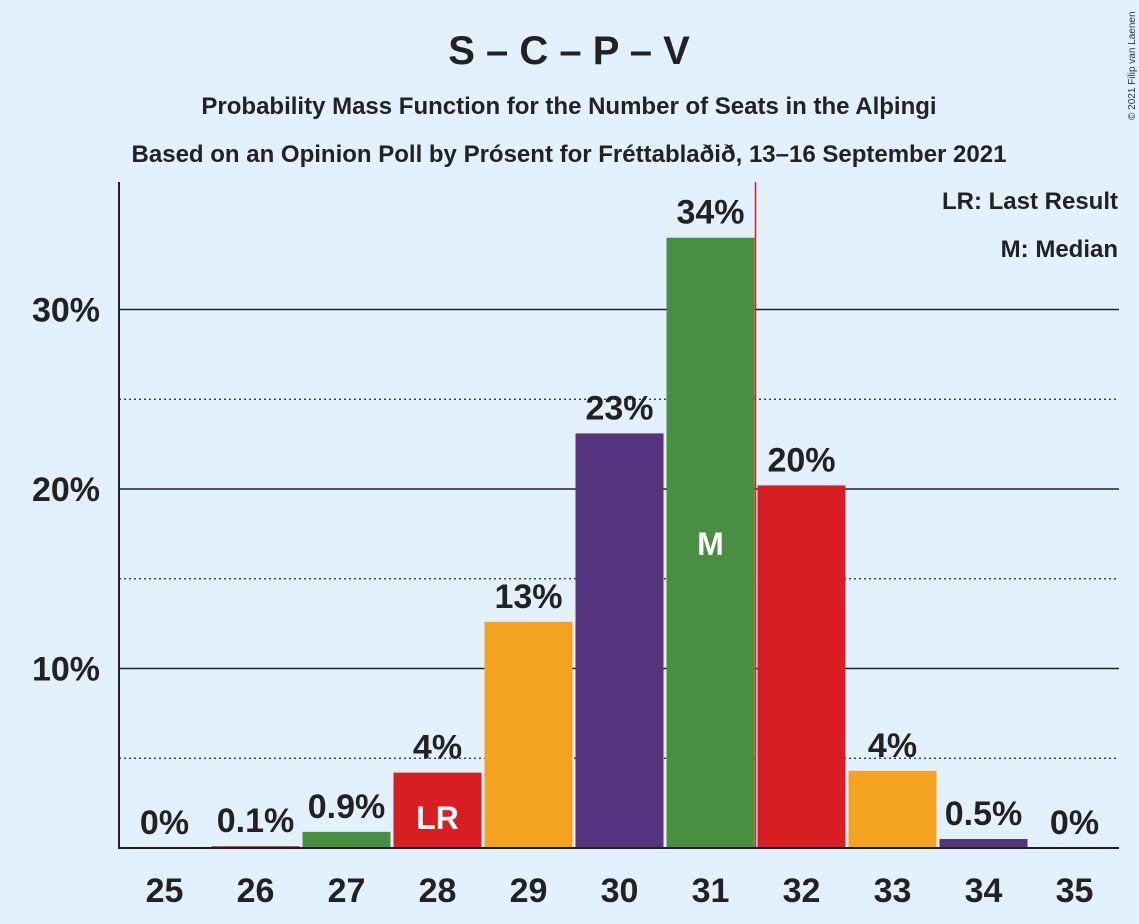  What do you see at coordinates (256, 821) in the screenshot?
I see `value-label-26: 0.1%` at bounding box center [256, 821].